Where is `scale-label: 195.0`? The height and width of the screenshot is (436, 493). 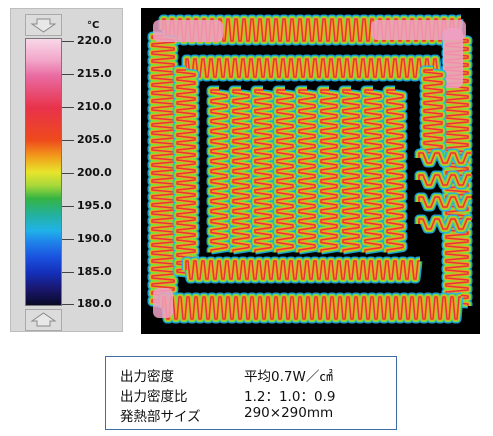
scale-label: 195.0 is located at coordinates (94, 205).